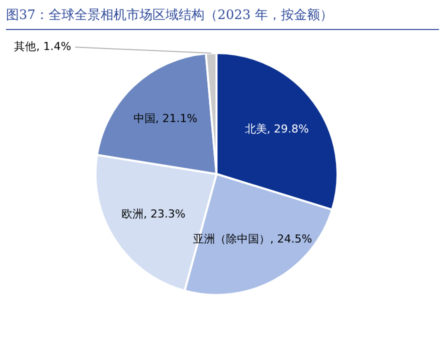 The height and width of the screenshot is (344, 447). Describe the element at coordinates (291, 239) in the screenshot. I see `data-label: , 24.5%` at that location.